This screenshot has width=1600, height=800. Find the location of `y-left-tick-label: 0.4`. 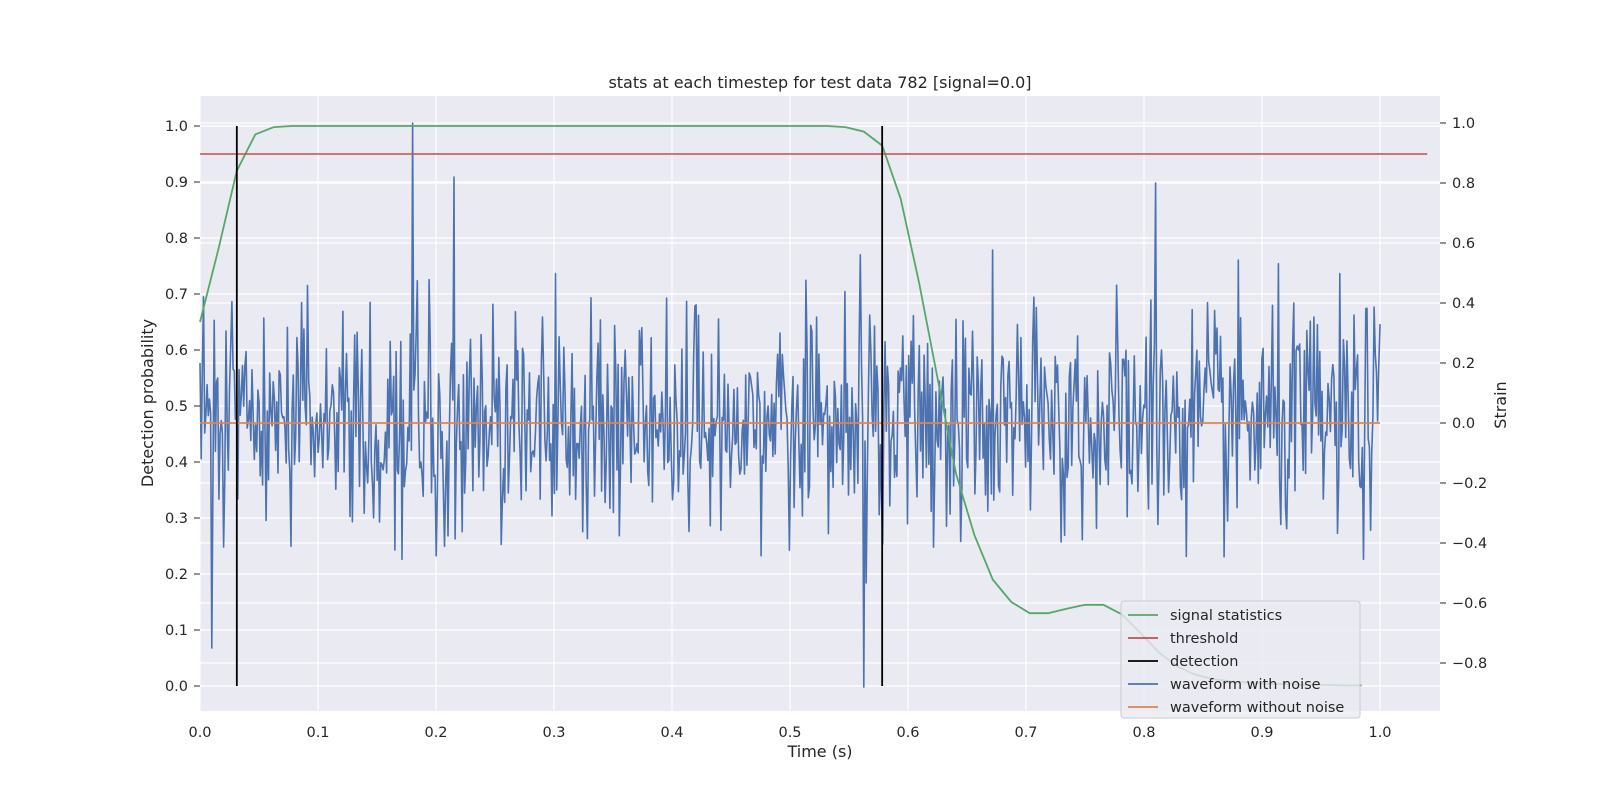

y-left-tick-label: 0.4 is located at coordinates (176, 463).